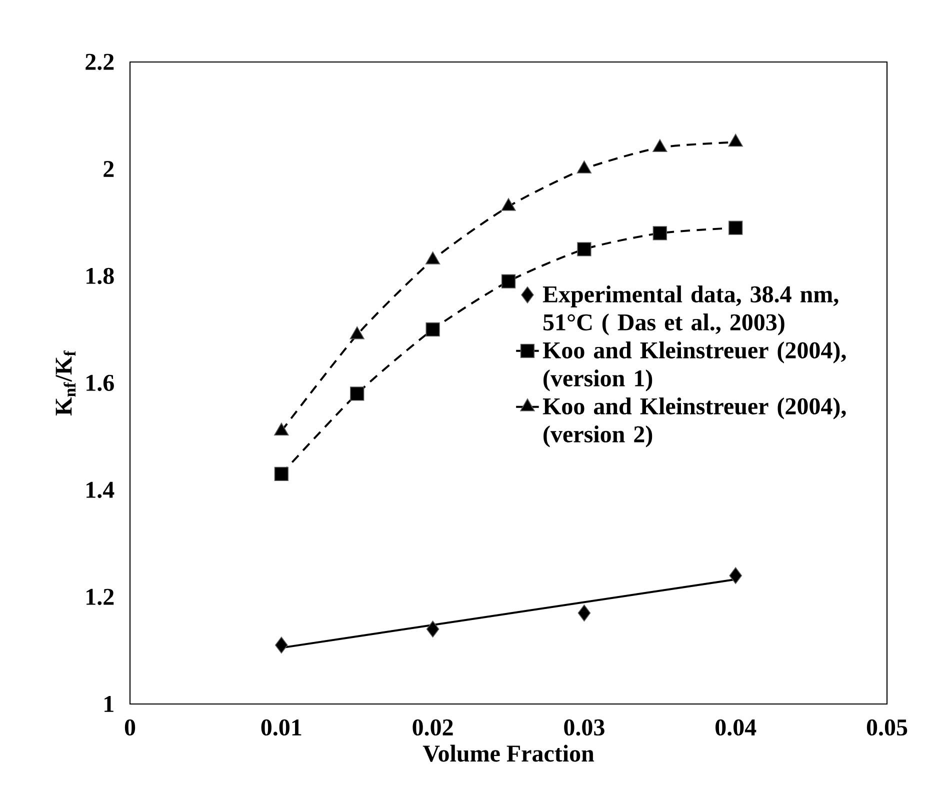 Image resolution: width=938 pixels, height=812 pixels. Describe the element at coordinates (130, 727) in the screenshot. I see `x-tick-label: 0` at that location.